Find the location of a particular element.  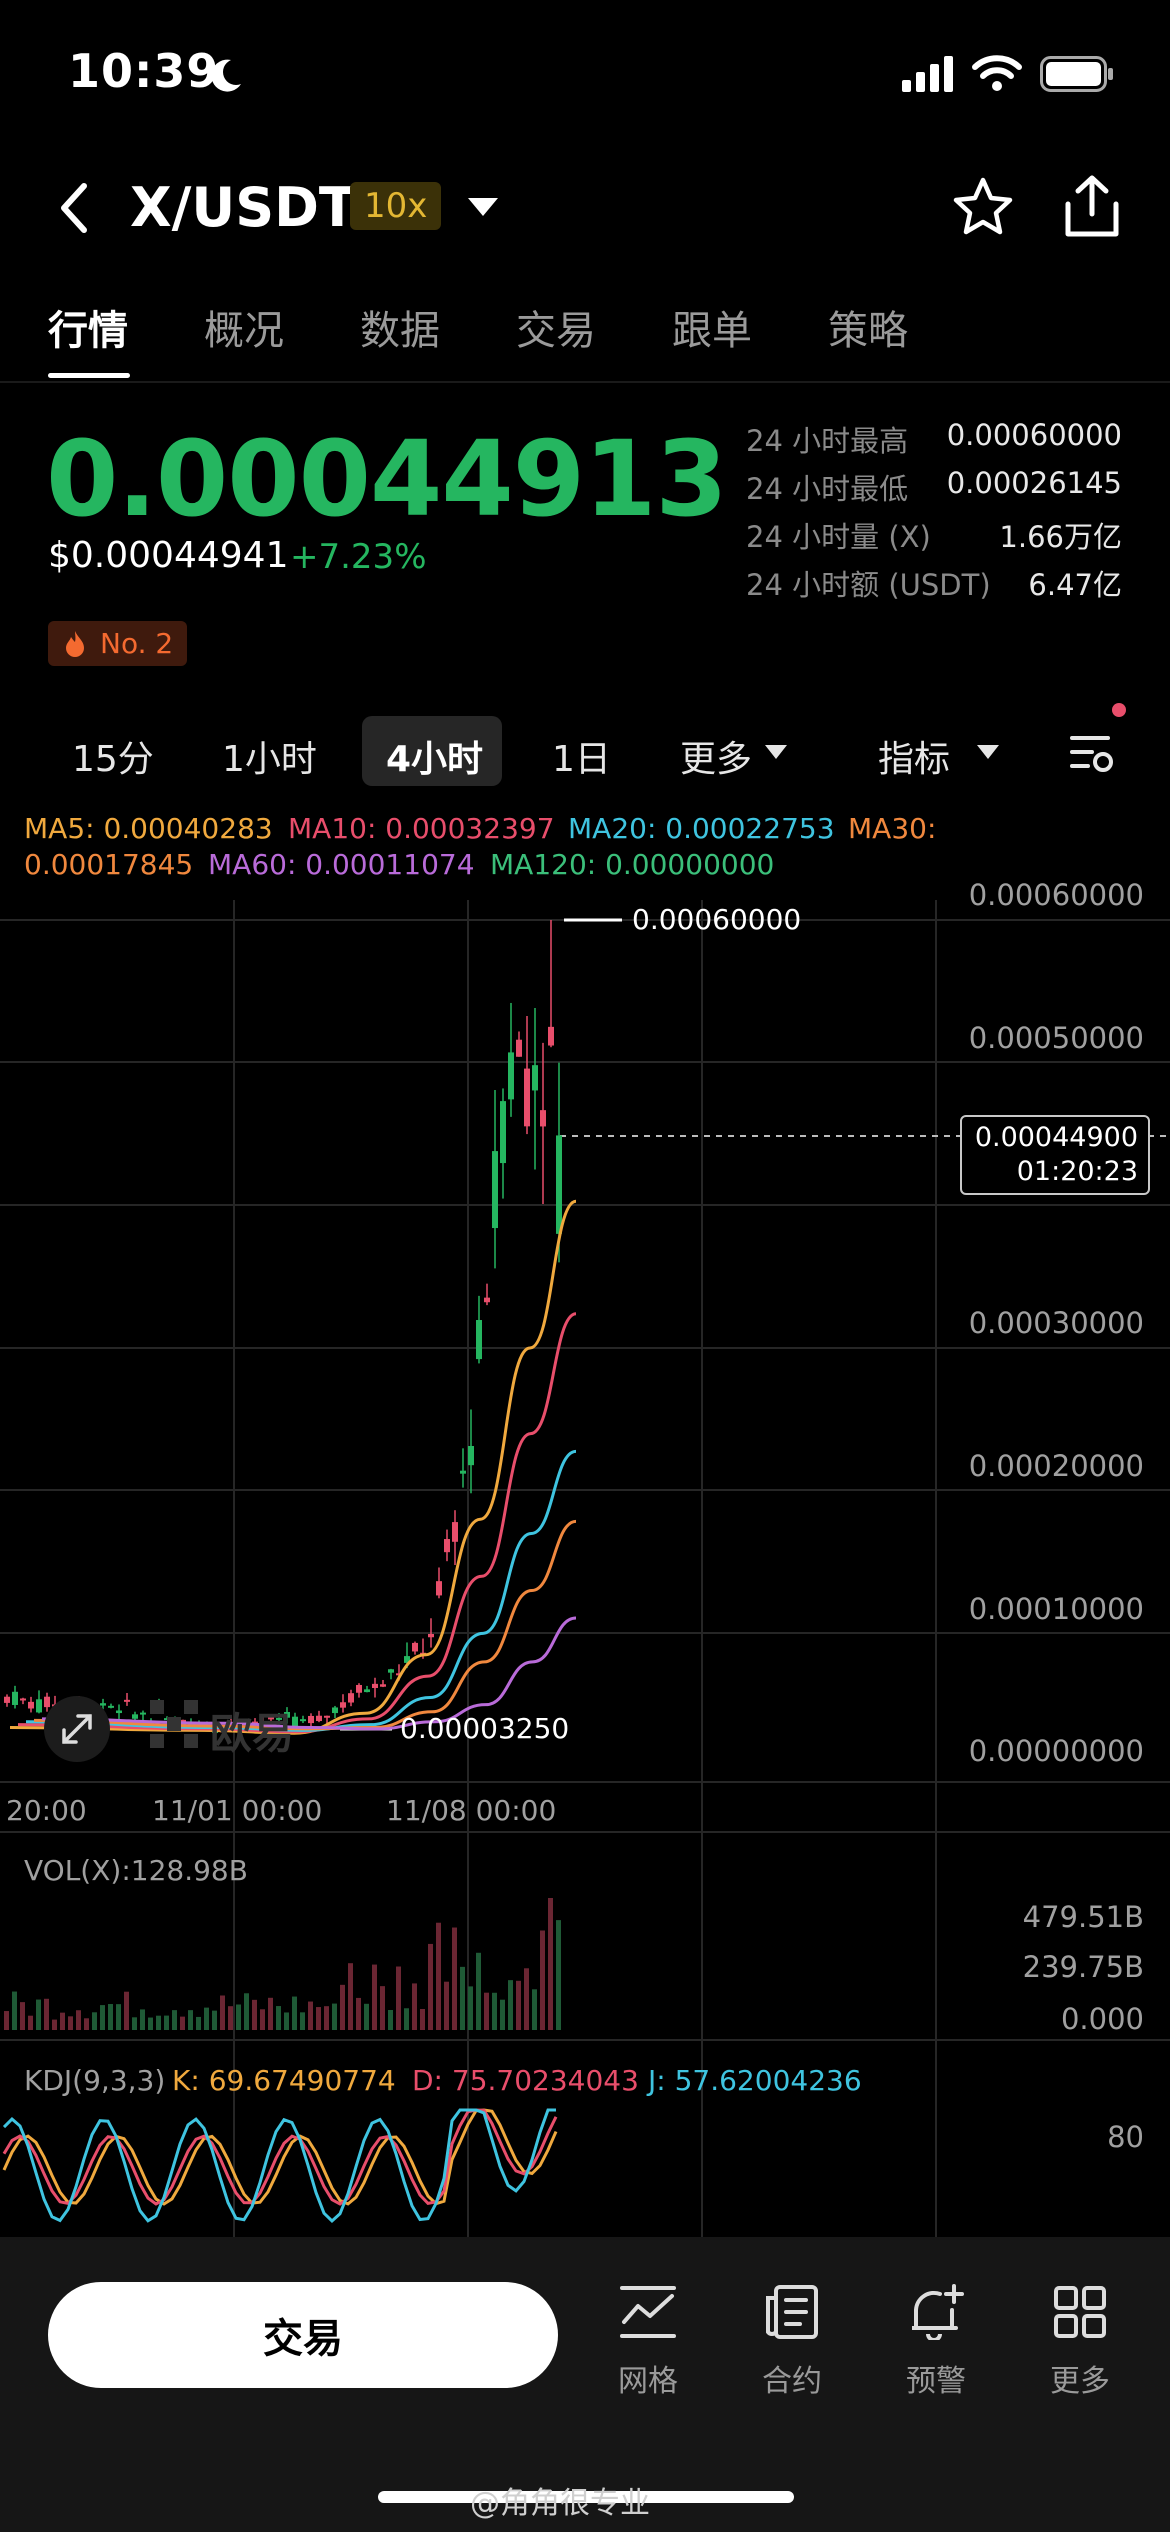

home-indicator is located at coordinates (586, 2497).